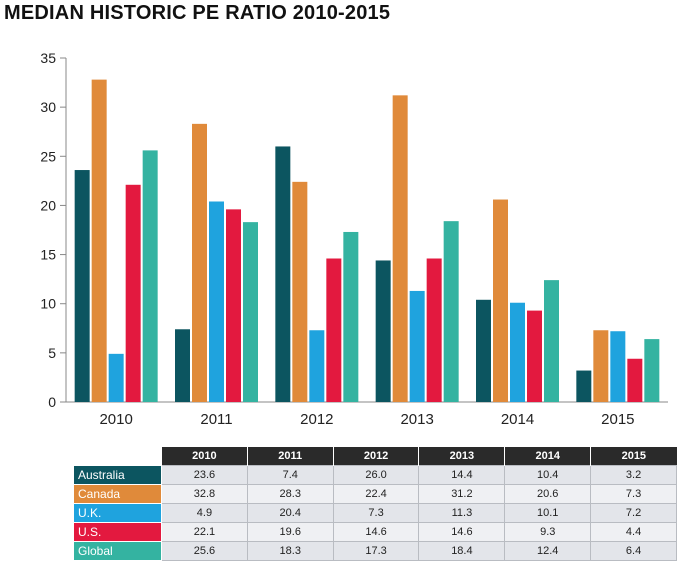 The height and width of the screenshot is (564, 679). What do you see at coordinates (117, 456) in the screenshot?
I see `table-corner-cell` at bounding box center [117, 456].